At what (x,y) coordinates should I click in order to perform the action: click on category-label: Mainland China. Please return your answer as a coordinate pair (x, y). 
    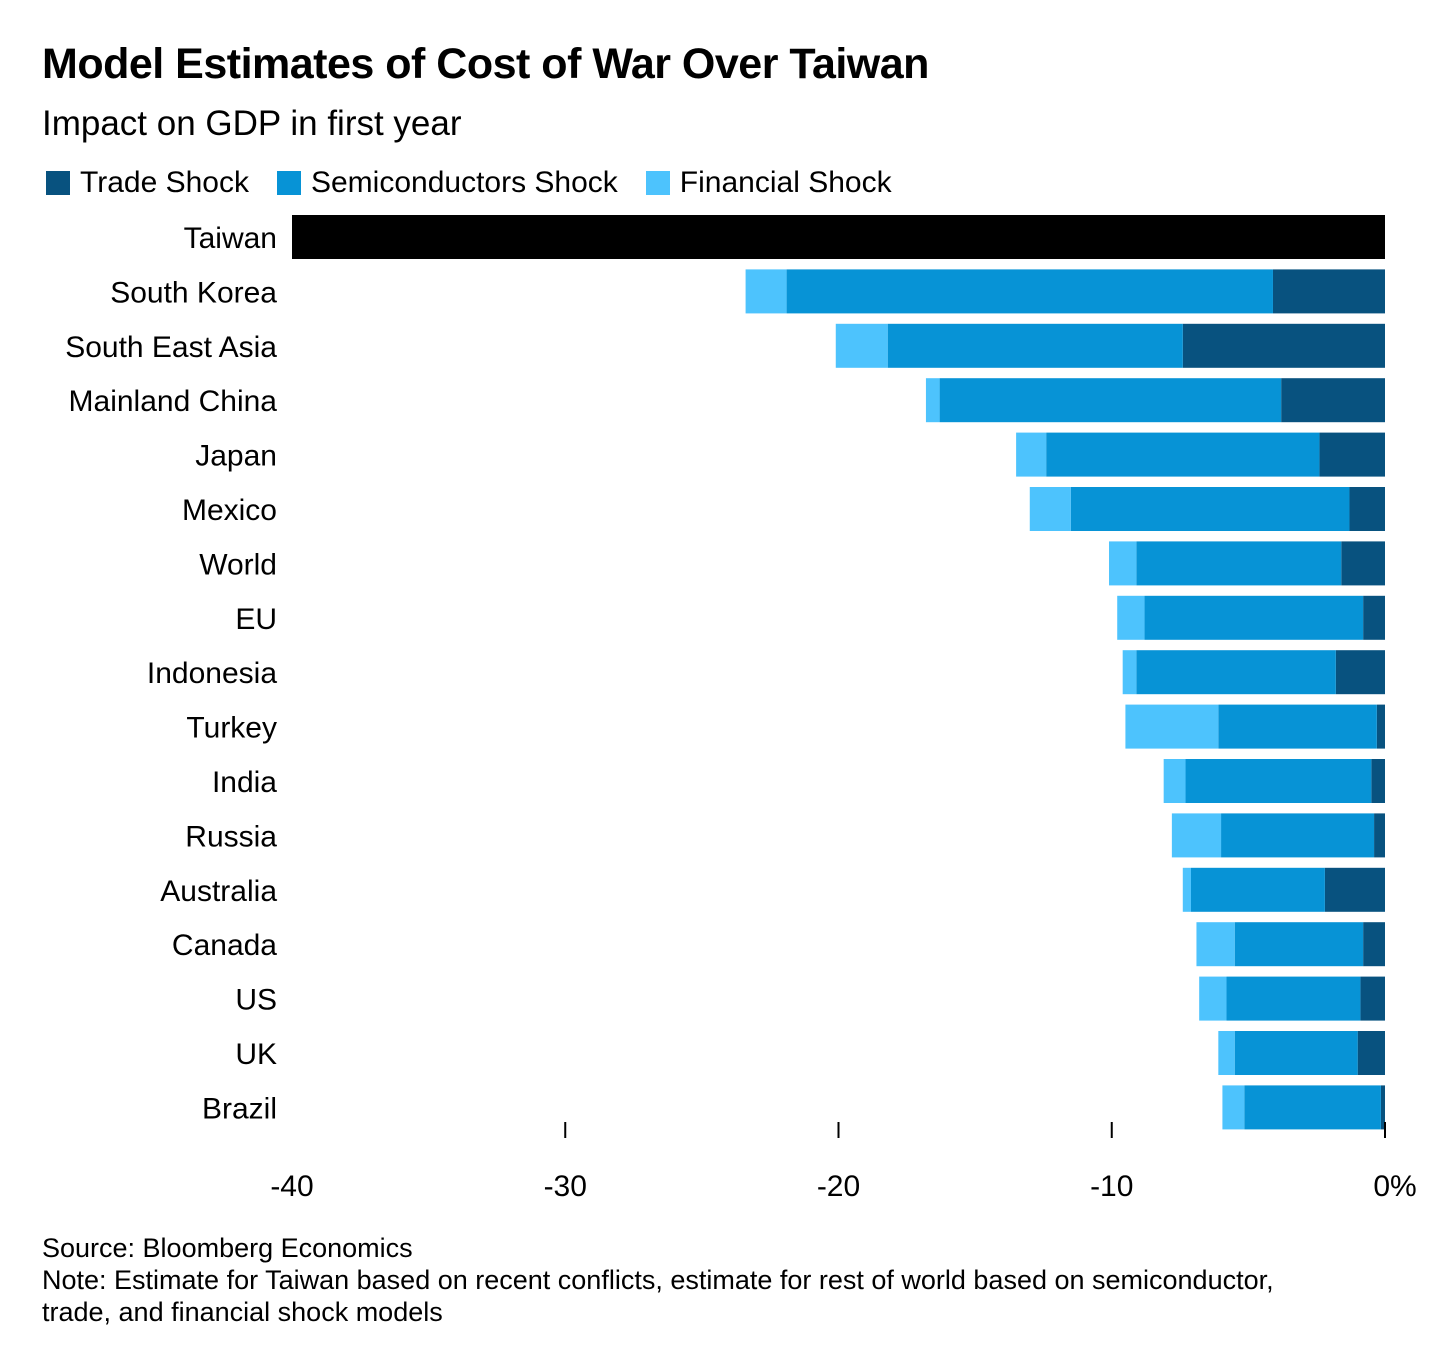
    Looking at the image, I should click on (173, 401).